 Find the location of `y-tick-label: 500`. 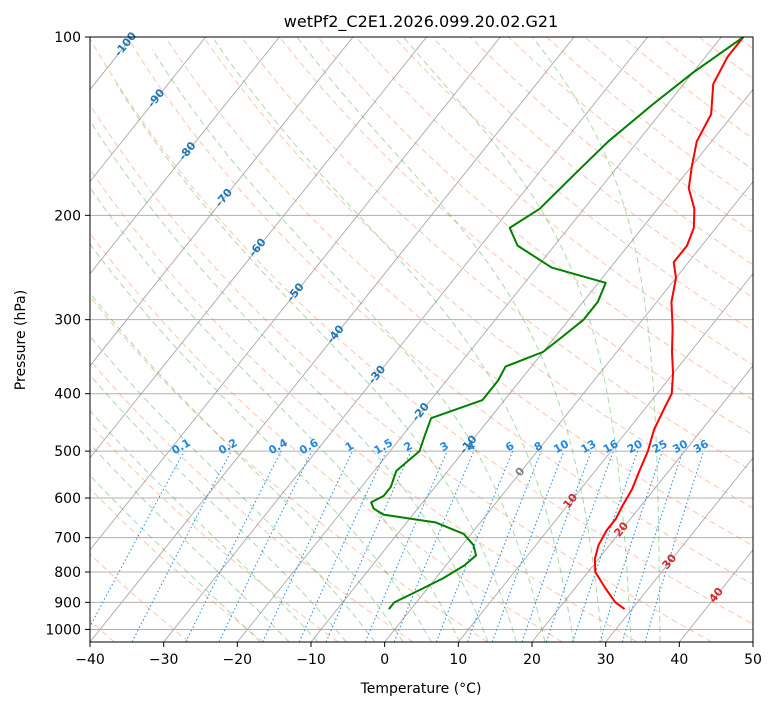

y-tick-label: 500 is located at coordinates (67, 452).